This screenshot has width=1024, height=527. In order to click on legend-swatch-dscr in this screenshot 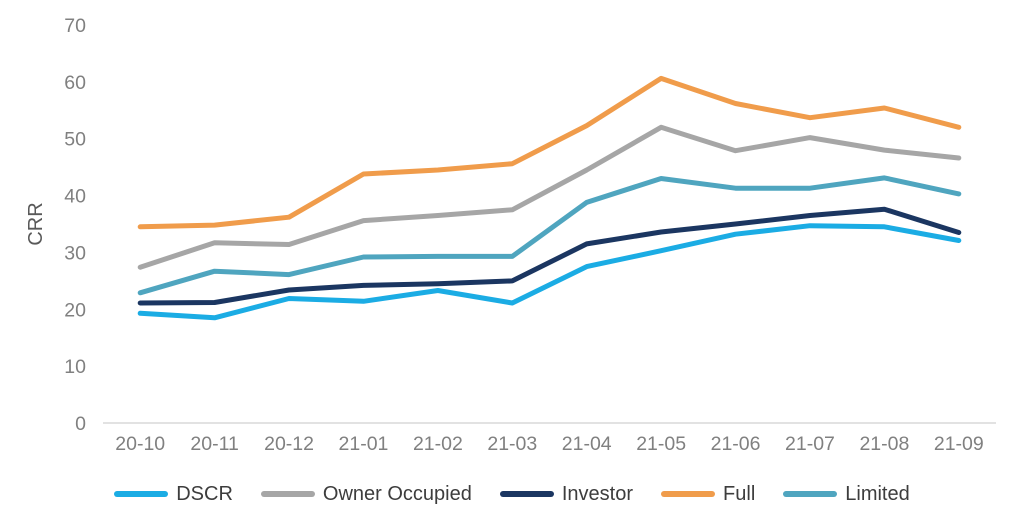, I will do `click(141, 494)`.